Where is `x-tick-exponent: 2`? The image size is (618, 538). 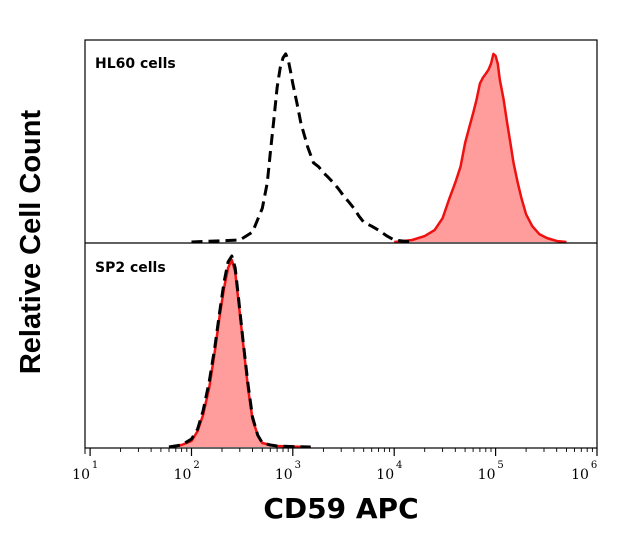 x-tick-exponent: 2 is located at coordinates (196, 465).